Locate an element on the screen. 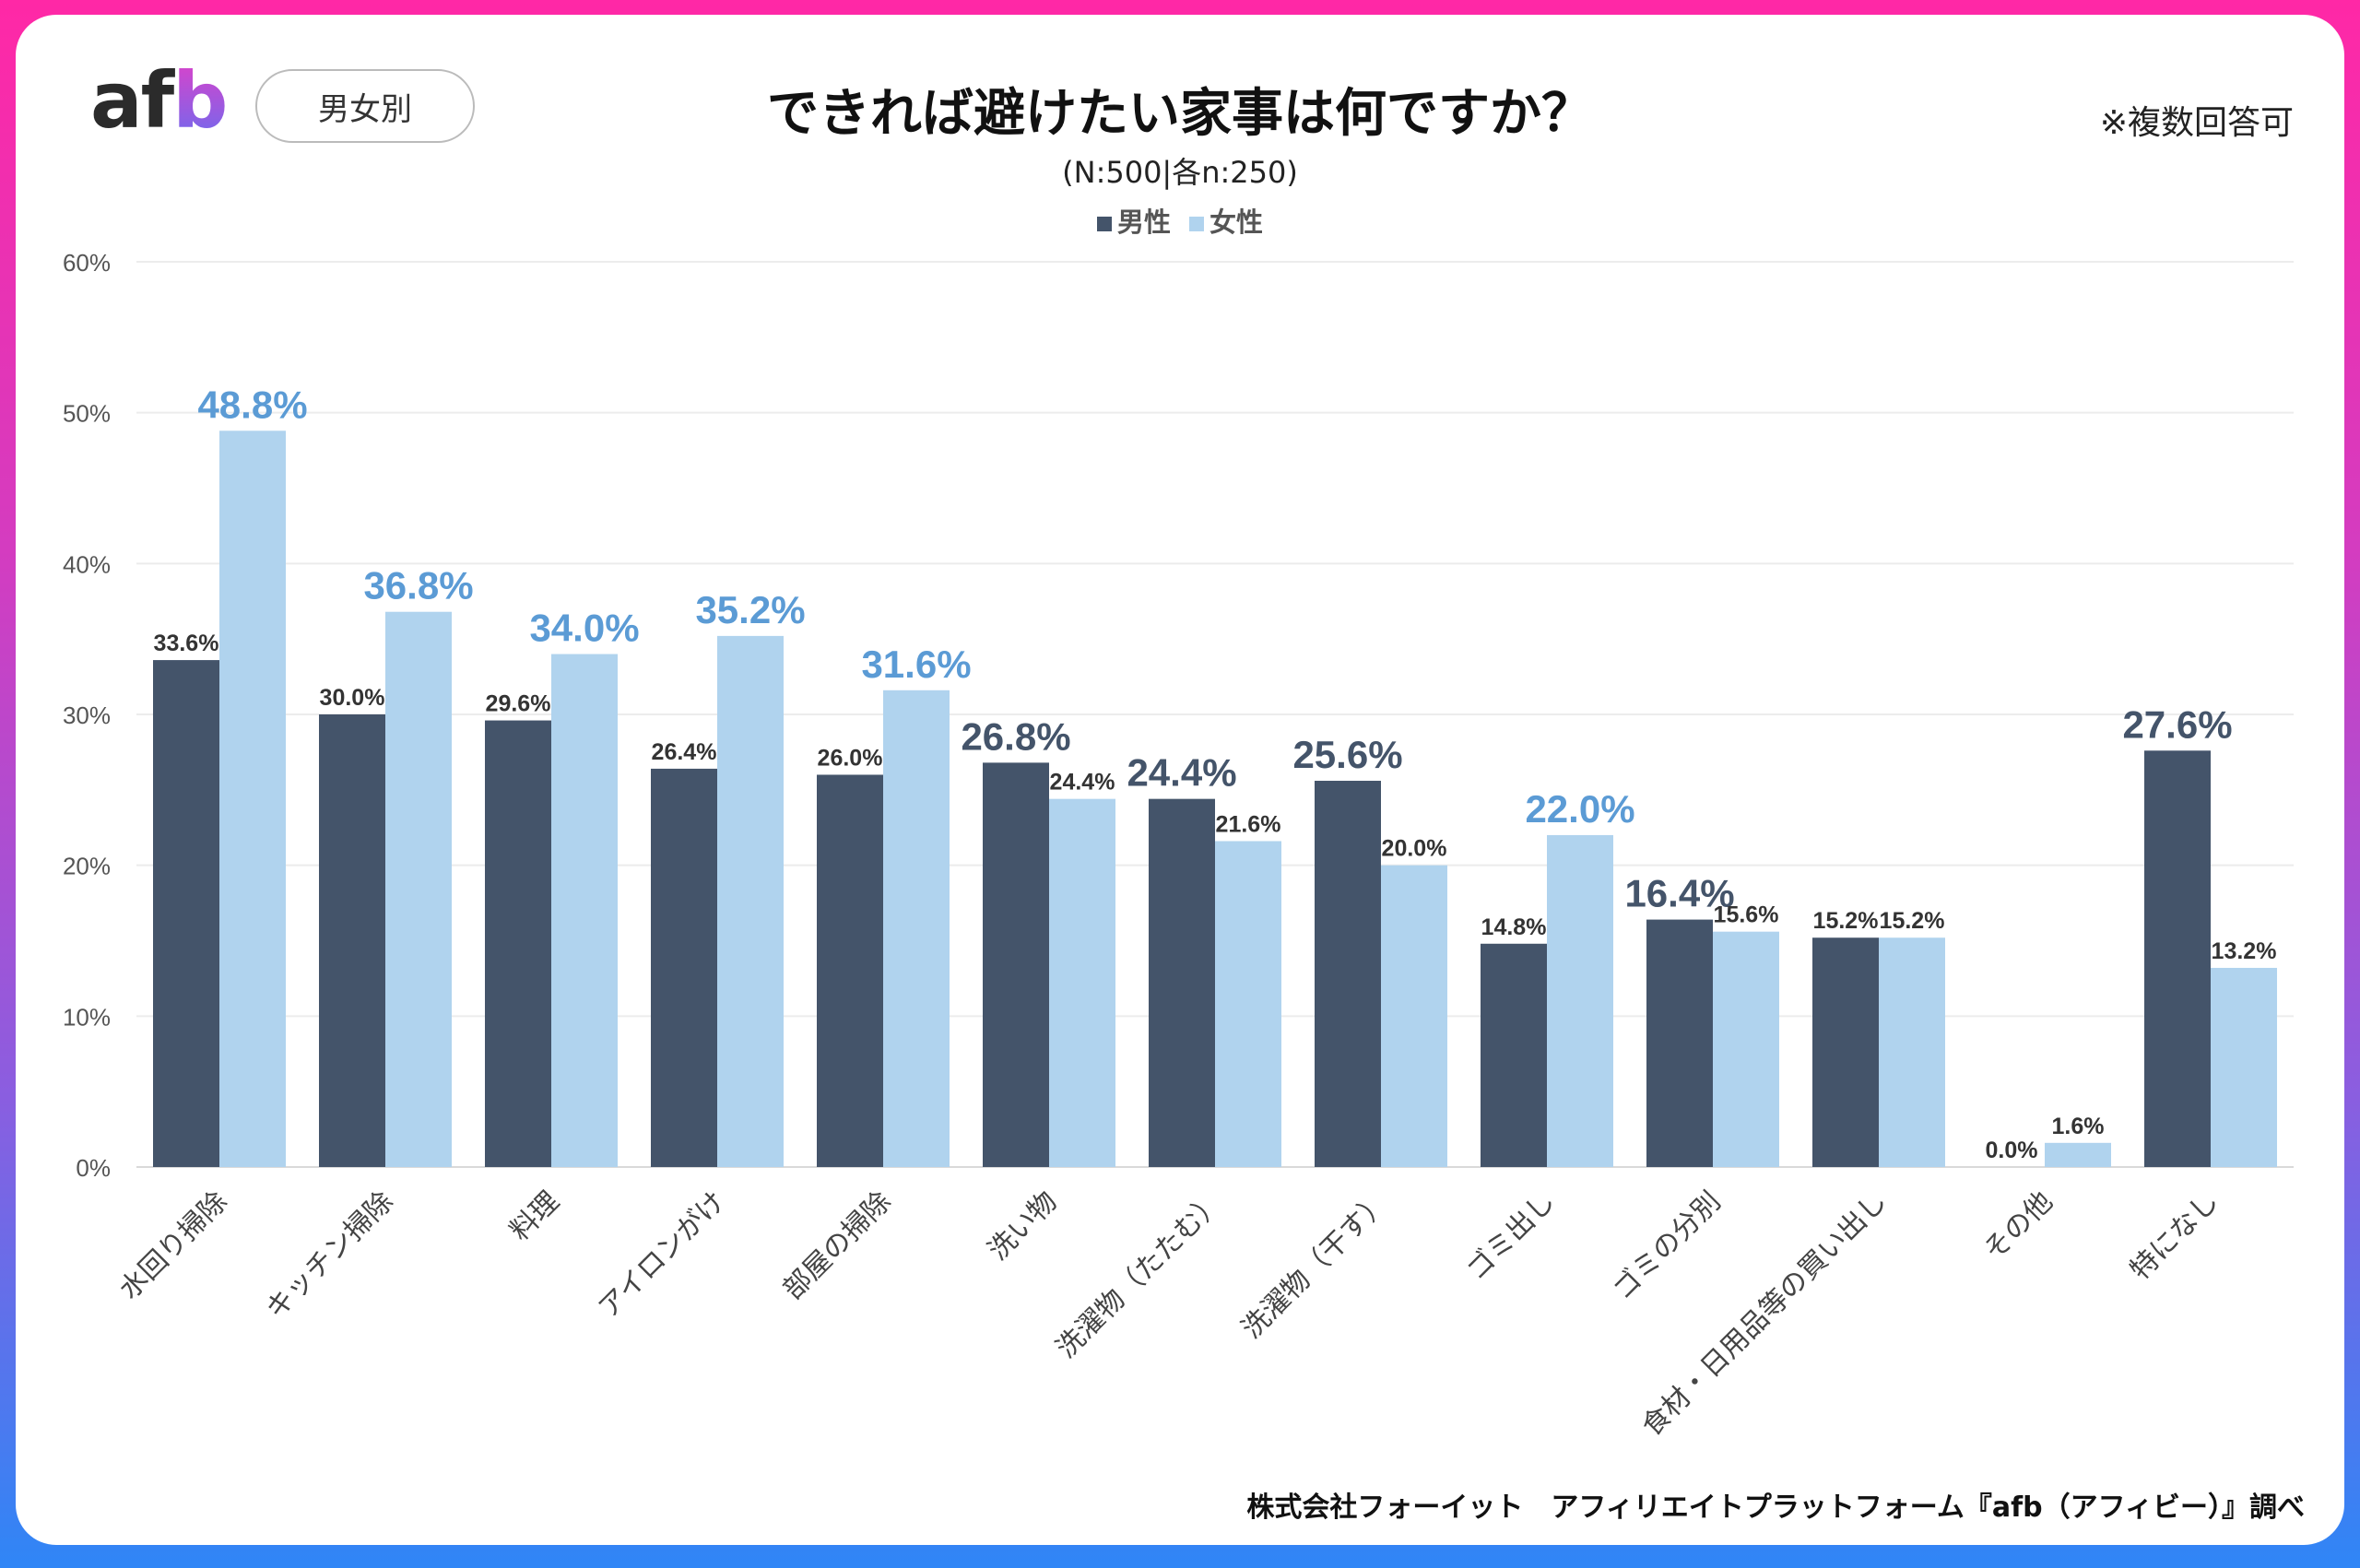 The height and width of the screenshot is (1568, 2360). data-label-male: 26.8% is located at coordinates (1015, 736).